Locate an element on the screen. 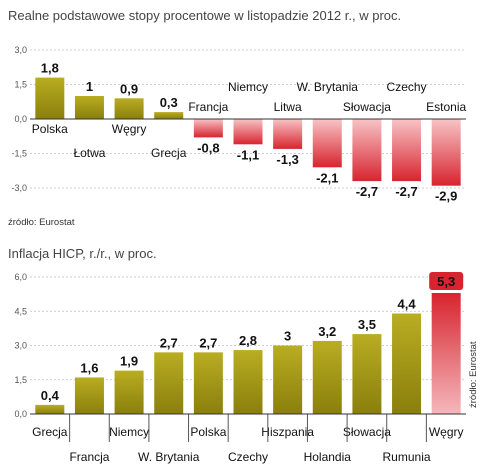  chart1-category-label: Francja is located at coordinates (208, 107).